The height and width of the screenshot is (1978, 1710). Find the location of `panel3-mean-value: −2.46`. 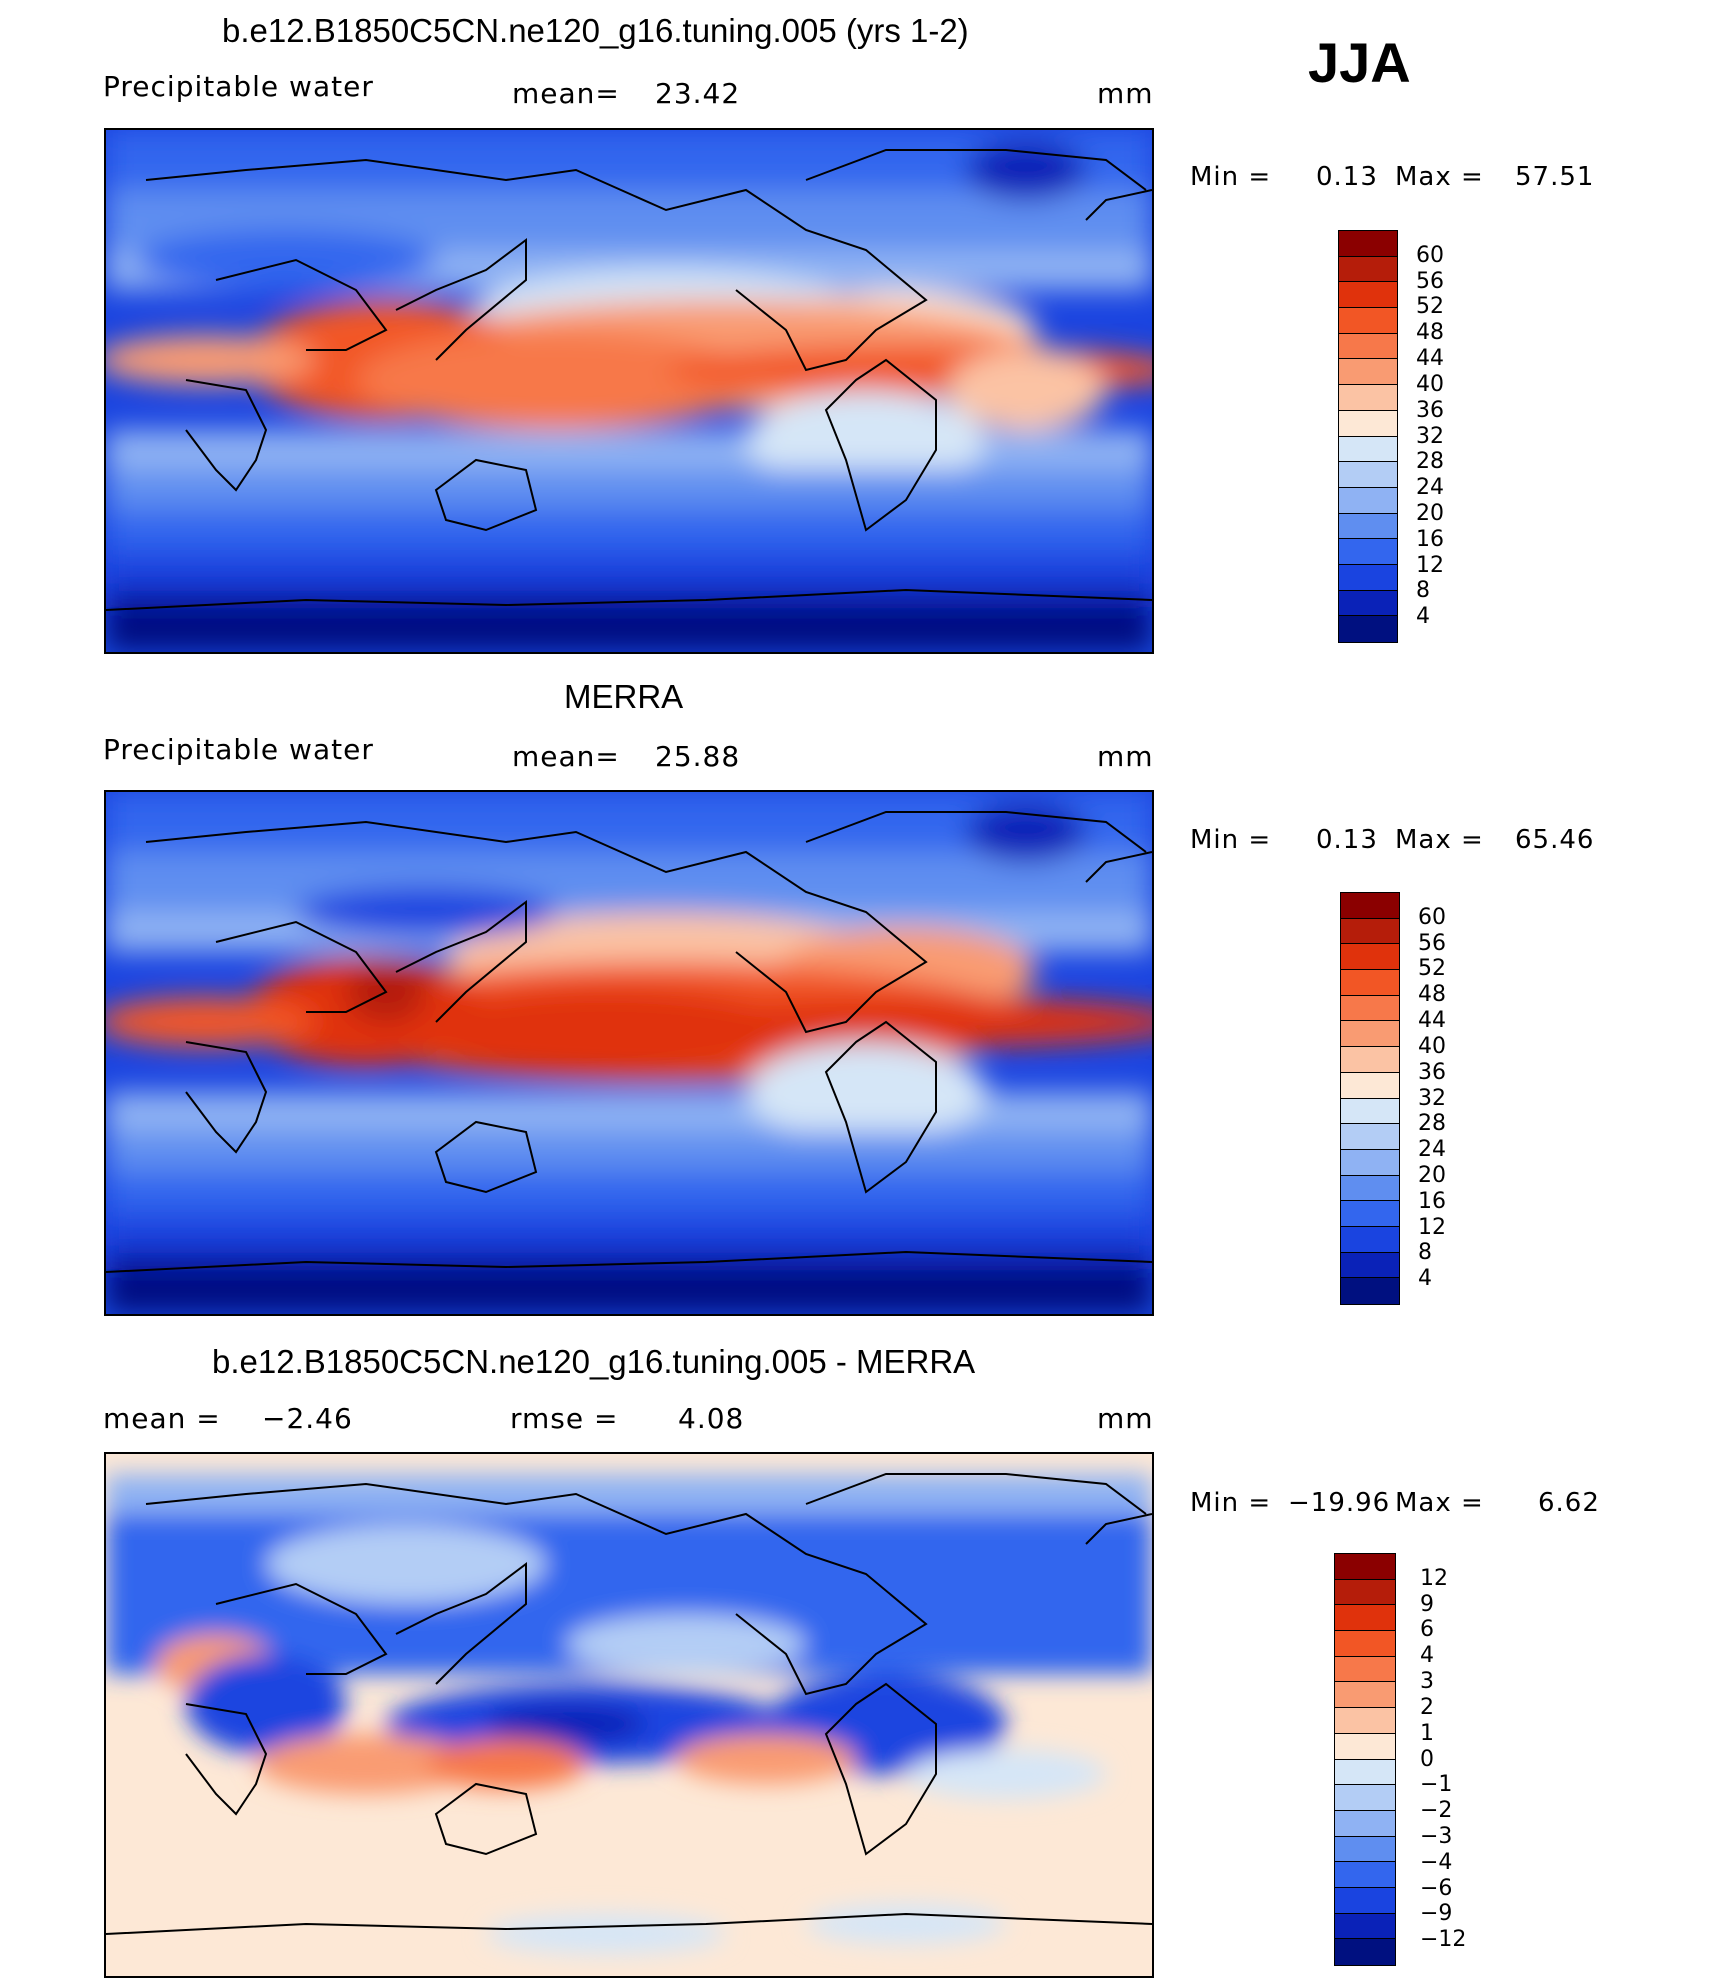

panel3-mean-value: −2.46 is located at coordinates (307, 1418).